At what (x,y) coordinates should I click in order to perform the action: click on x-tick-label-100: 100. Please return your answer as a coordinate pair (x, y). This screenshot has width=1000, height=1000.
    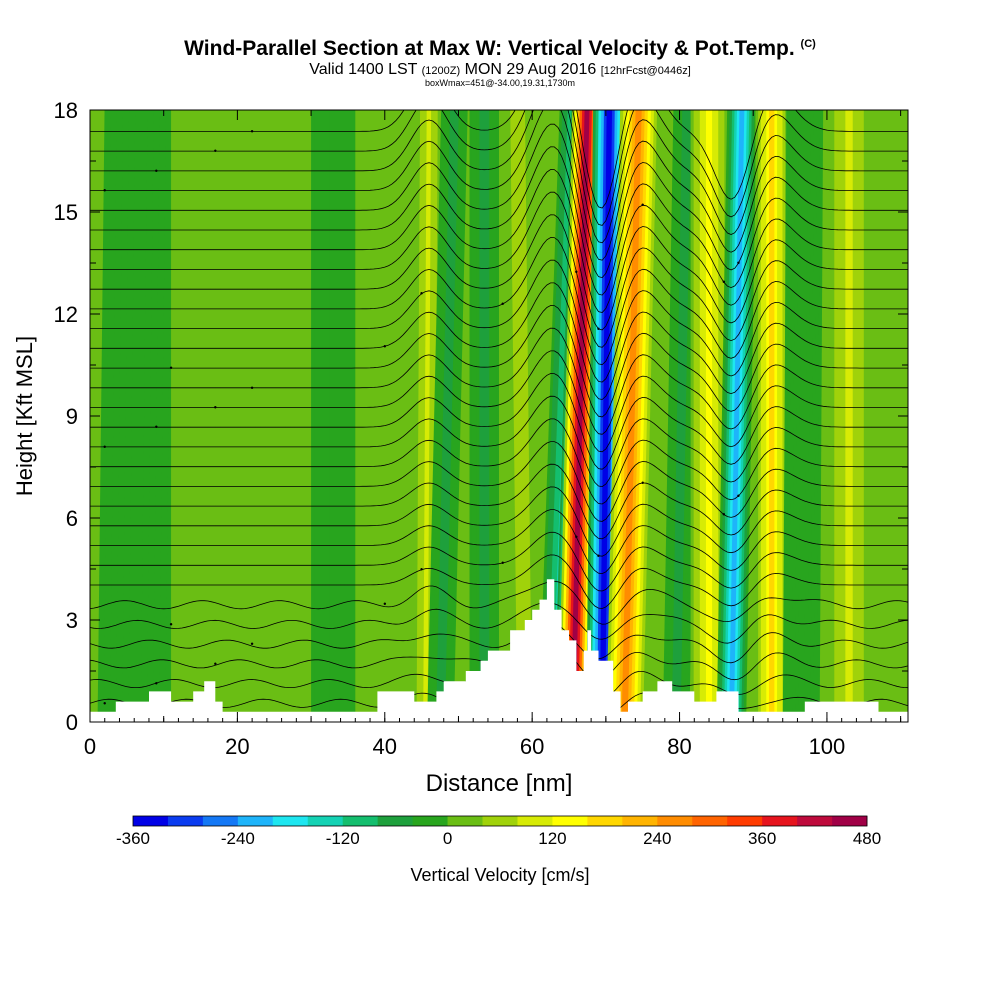
    Looking at the image, I should click on (827, 746).